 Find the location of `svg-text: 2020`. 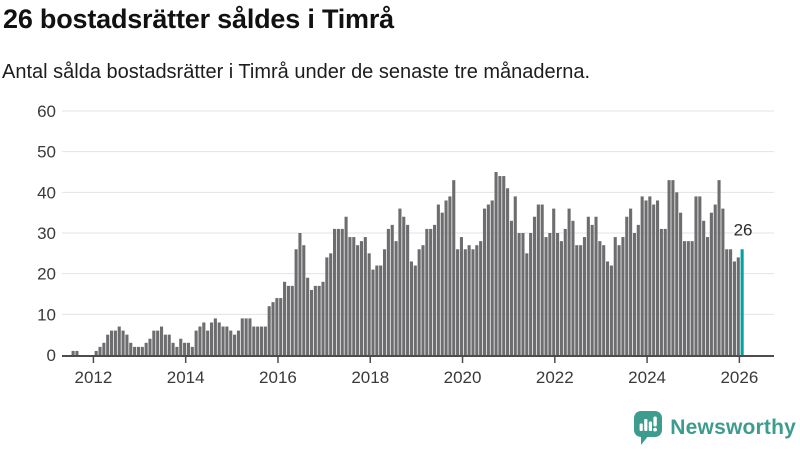

svg-text: 2020 is located at coordinates (463, 377).